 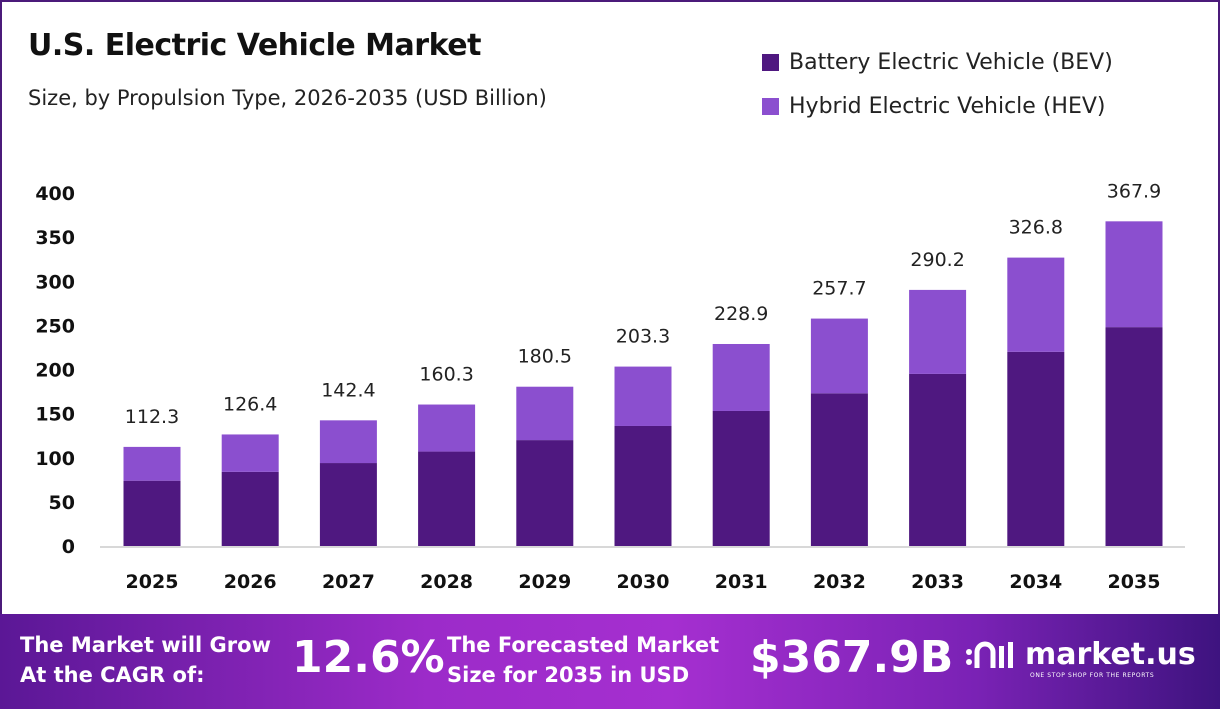 What do you see at coordinates (544, 582) in the screenshot?
I see `x-tick-label: 2029` at bounding box center [544, 582].